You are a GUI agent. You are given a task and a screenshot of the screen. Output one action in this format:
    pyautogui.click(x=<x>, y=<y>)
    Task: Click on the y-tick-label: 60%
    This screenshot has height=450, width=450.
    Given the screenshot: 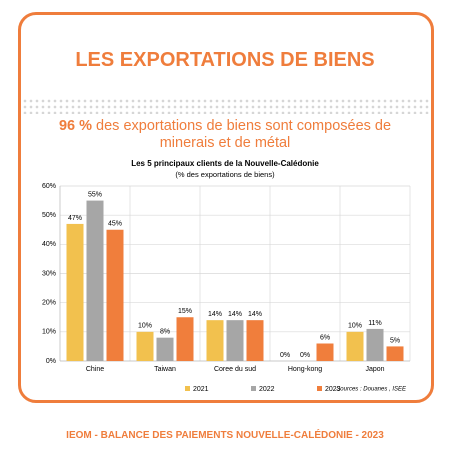 What is the action you would take?
    pyautogui.click(x=49, y=186)
    